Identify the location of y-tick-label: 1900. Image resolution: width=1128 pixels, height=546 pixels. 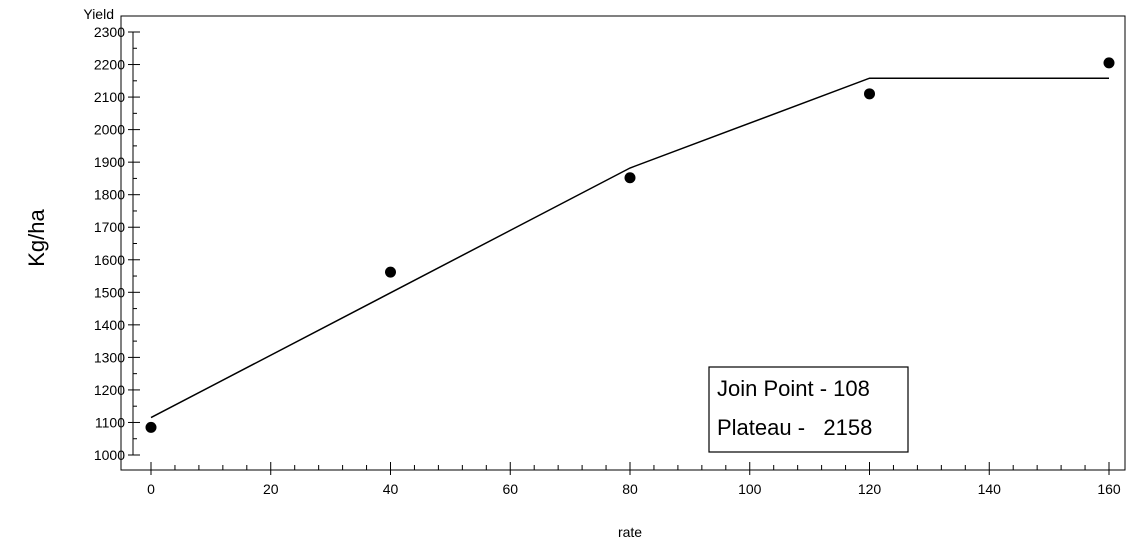
(109, 162).